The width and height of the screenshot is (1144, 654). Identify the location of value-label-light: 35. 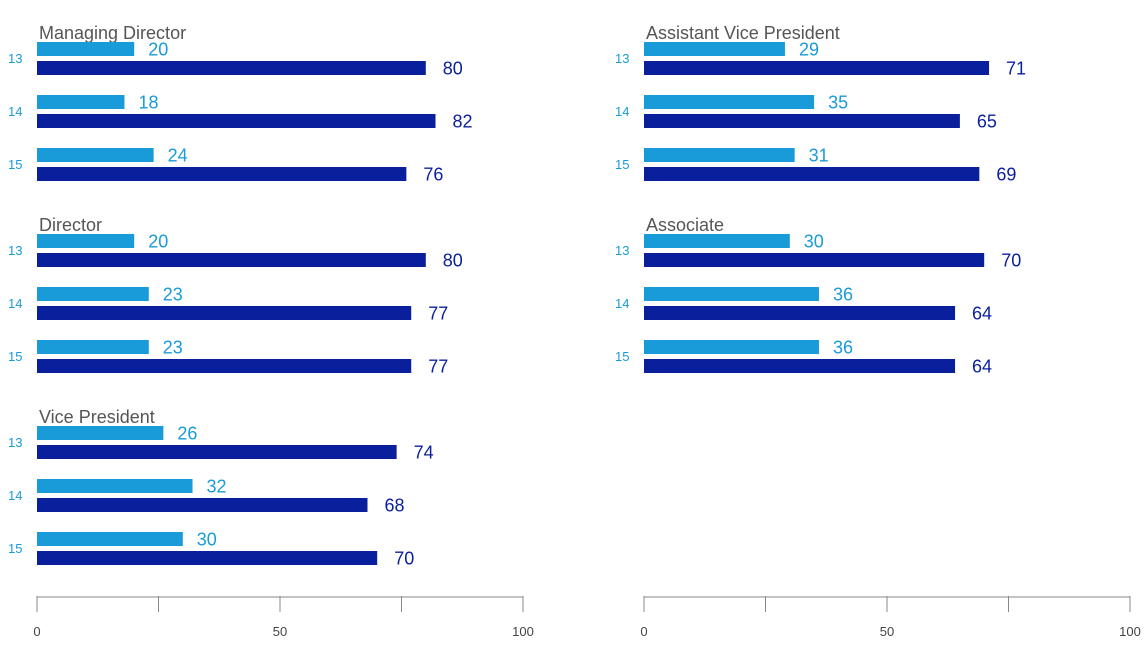
(838, 103).